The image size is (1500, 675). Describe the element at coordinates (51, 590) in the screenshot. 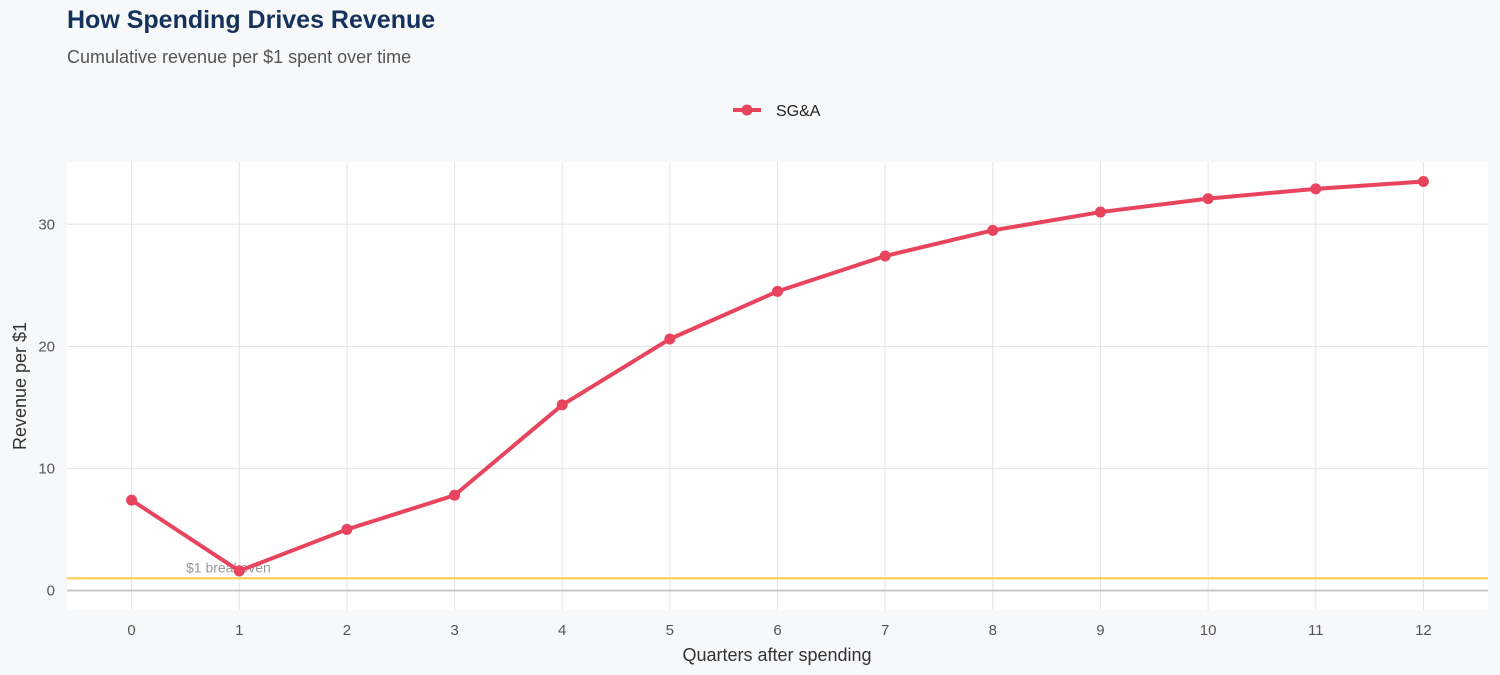

I see `y-tick-label: 0` at that location.